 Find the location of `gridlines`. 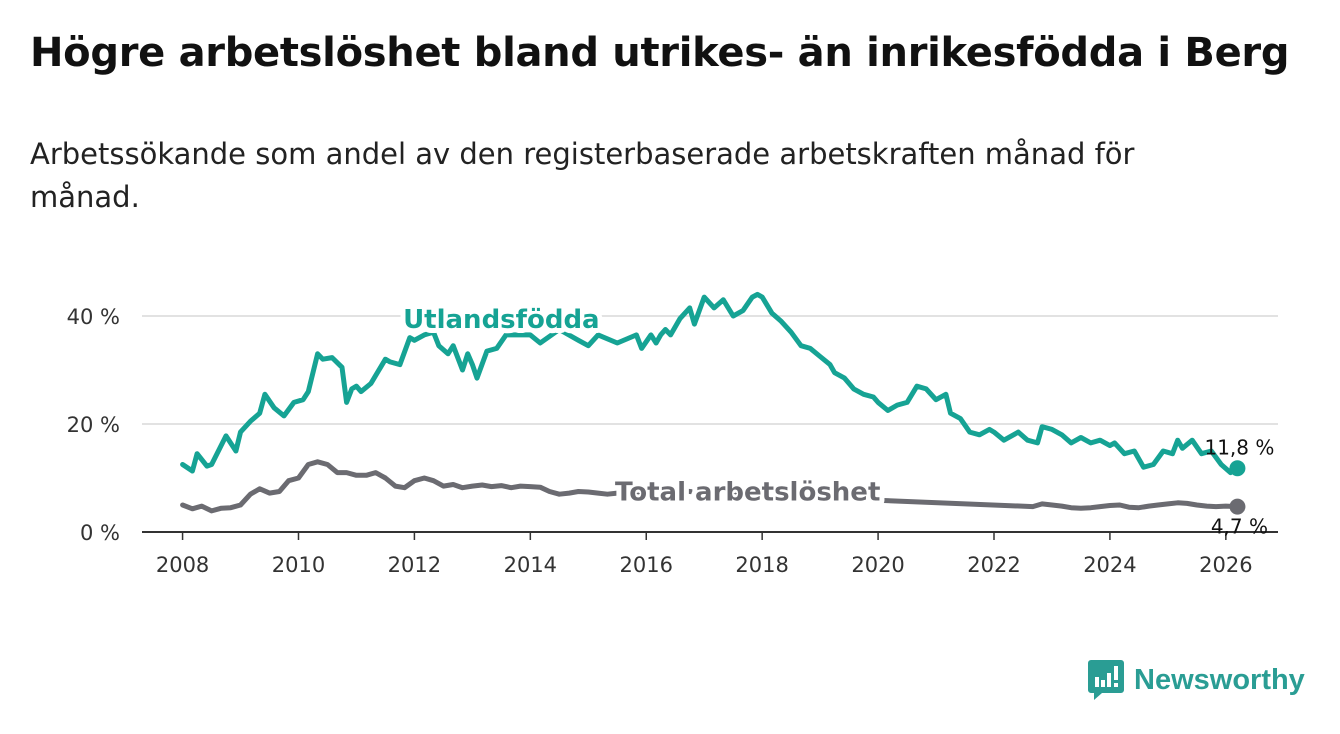

gridlines is located at coordinates (710, 370).